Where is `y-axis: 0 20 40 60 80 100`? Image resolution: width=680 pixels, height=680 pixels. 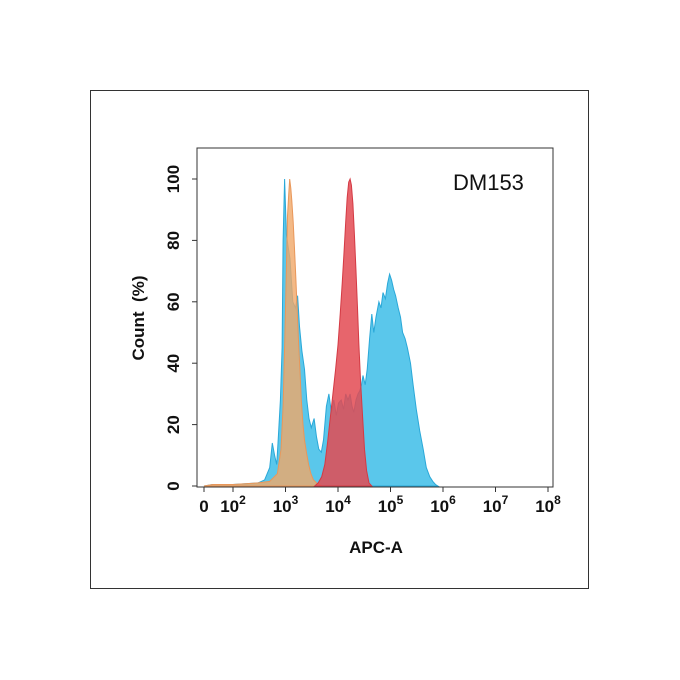 y-axis: 0 20 40 60 80 100 is located at coordinates (180, 328).